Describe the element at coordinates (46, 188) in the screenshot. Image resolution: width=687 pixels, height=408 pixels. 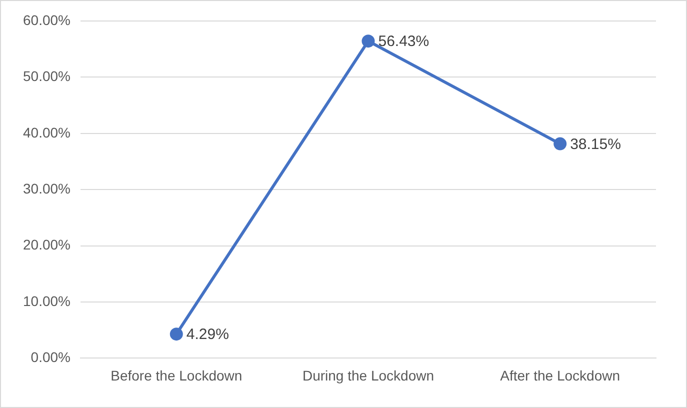
I see `y-tick-label: 30.00%` at that location.